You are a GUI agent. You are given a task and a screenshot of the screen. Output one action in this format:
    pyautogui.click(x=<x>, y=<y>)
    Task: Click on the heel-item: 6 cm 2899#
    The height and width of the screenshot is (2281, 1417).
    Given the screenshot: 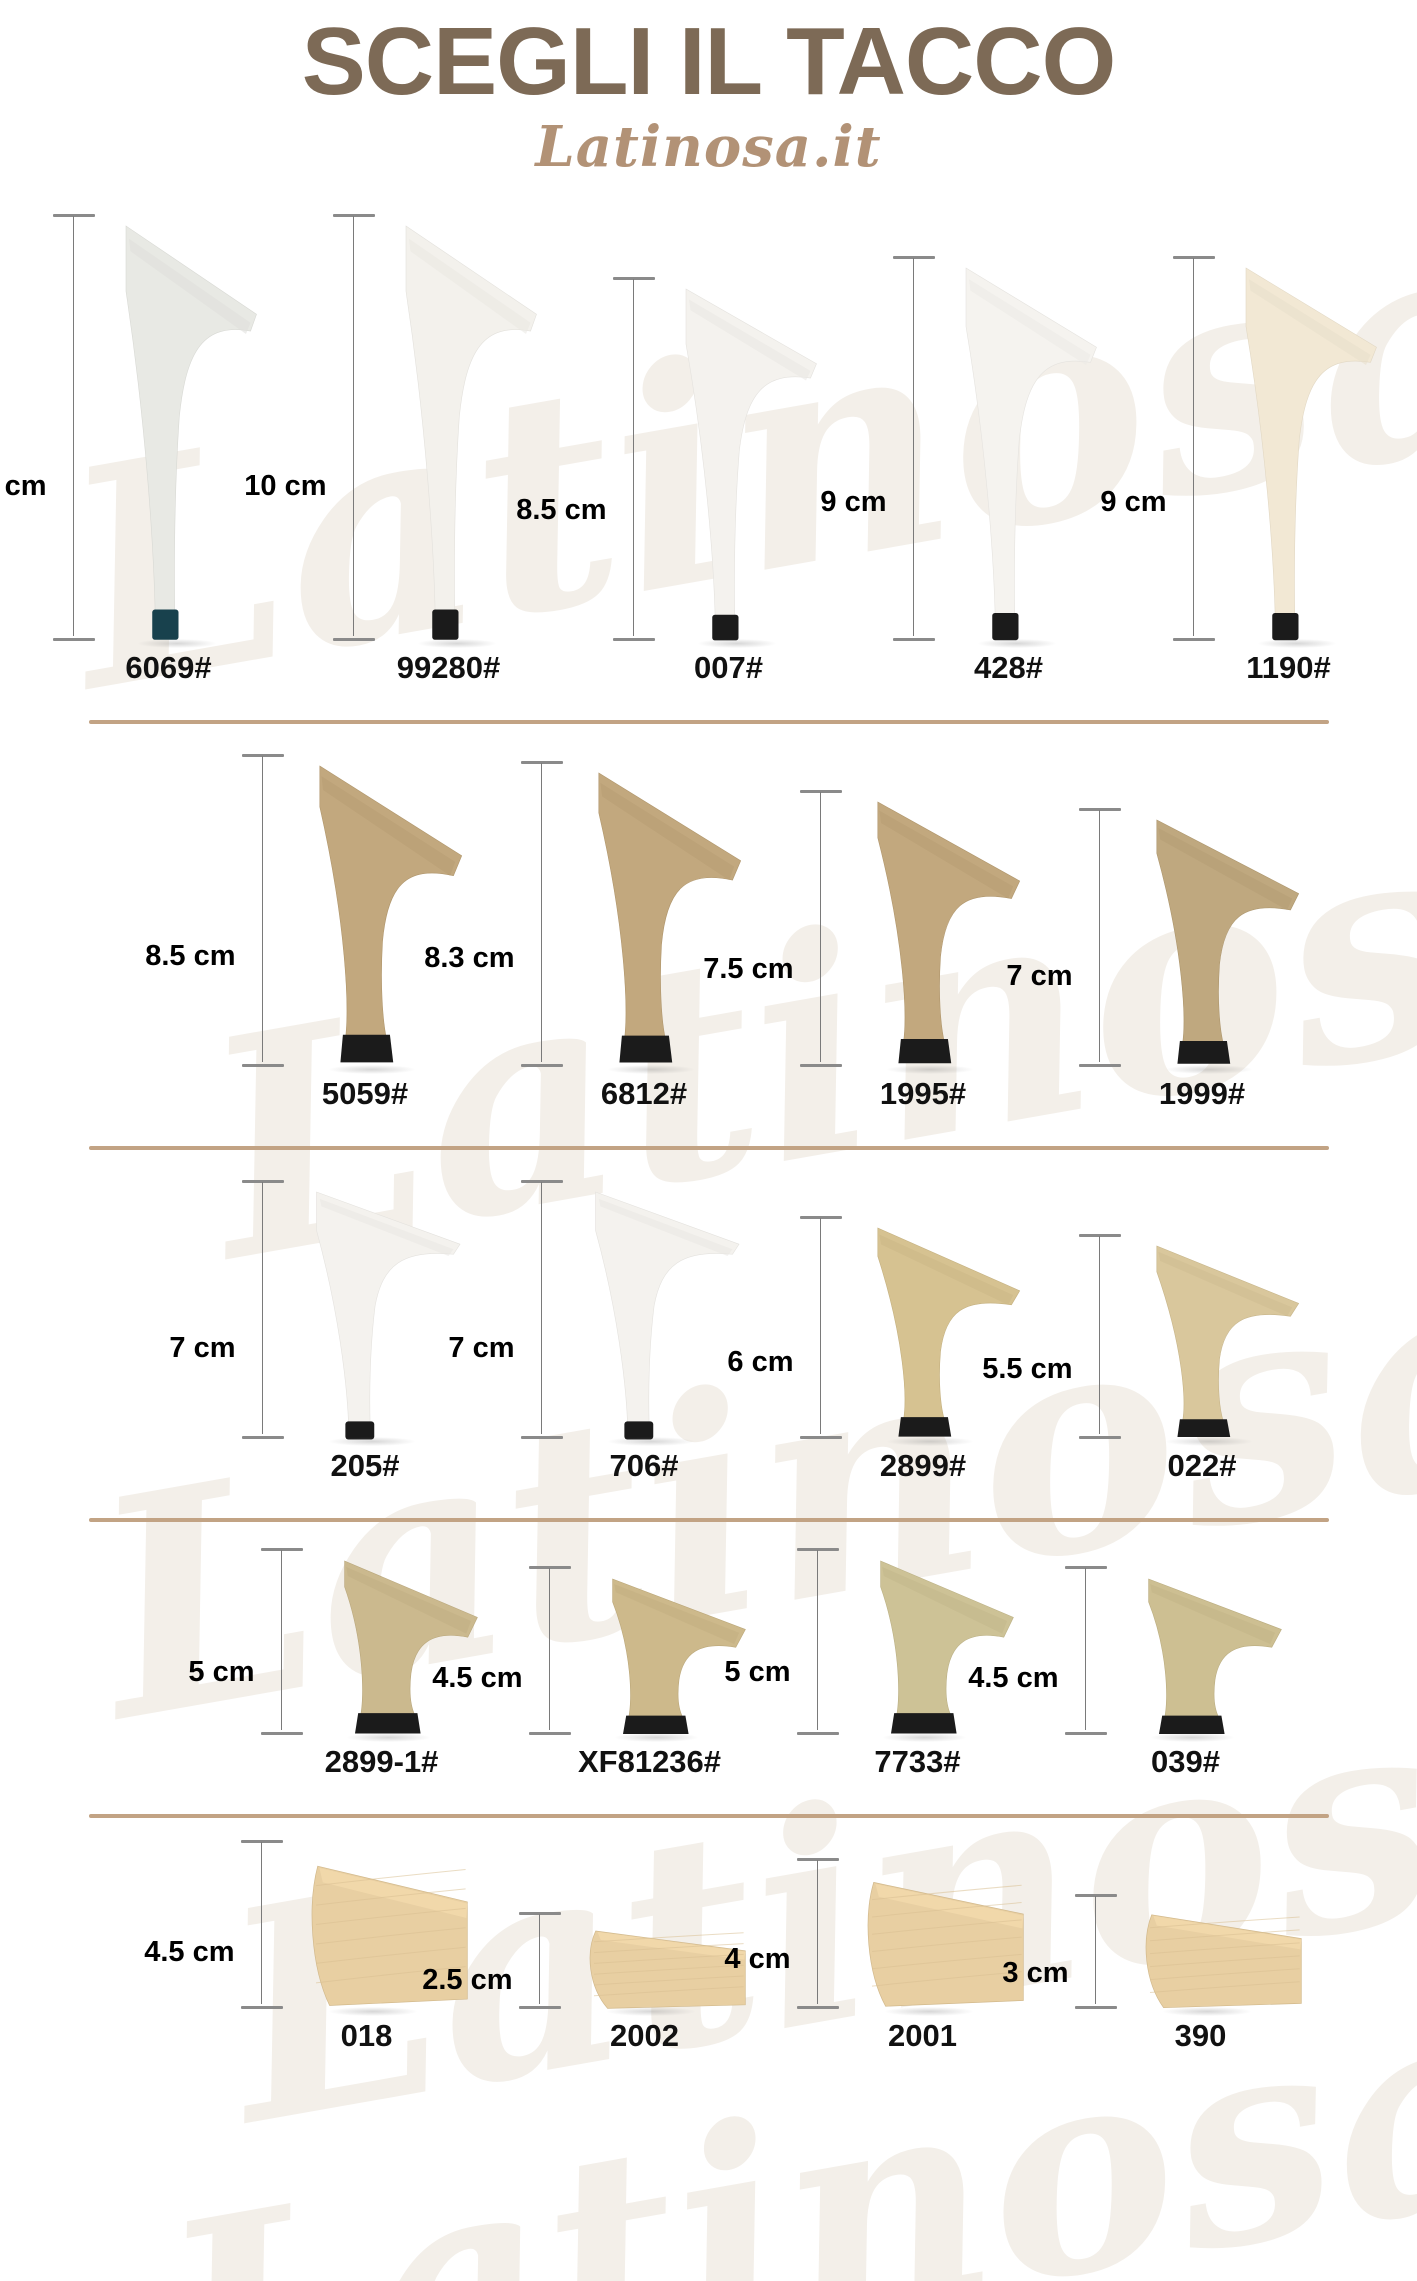 What is the action you would take?
    pyautogui.click(x=875, y=1348)
    